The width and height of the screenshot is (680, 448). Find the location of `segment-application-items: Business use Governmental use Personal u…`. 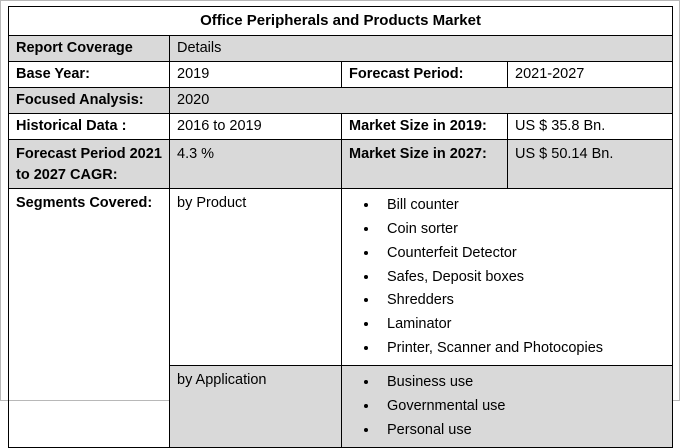

segment-application-items: Business use Governmental use Personal u… is located at coordinates (507, 406).